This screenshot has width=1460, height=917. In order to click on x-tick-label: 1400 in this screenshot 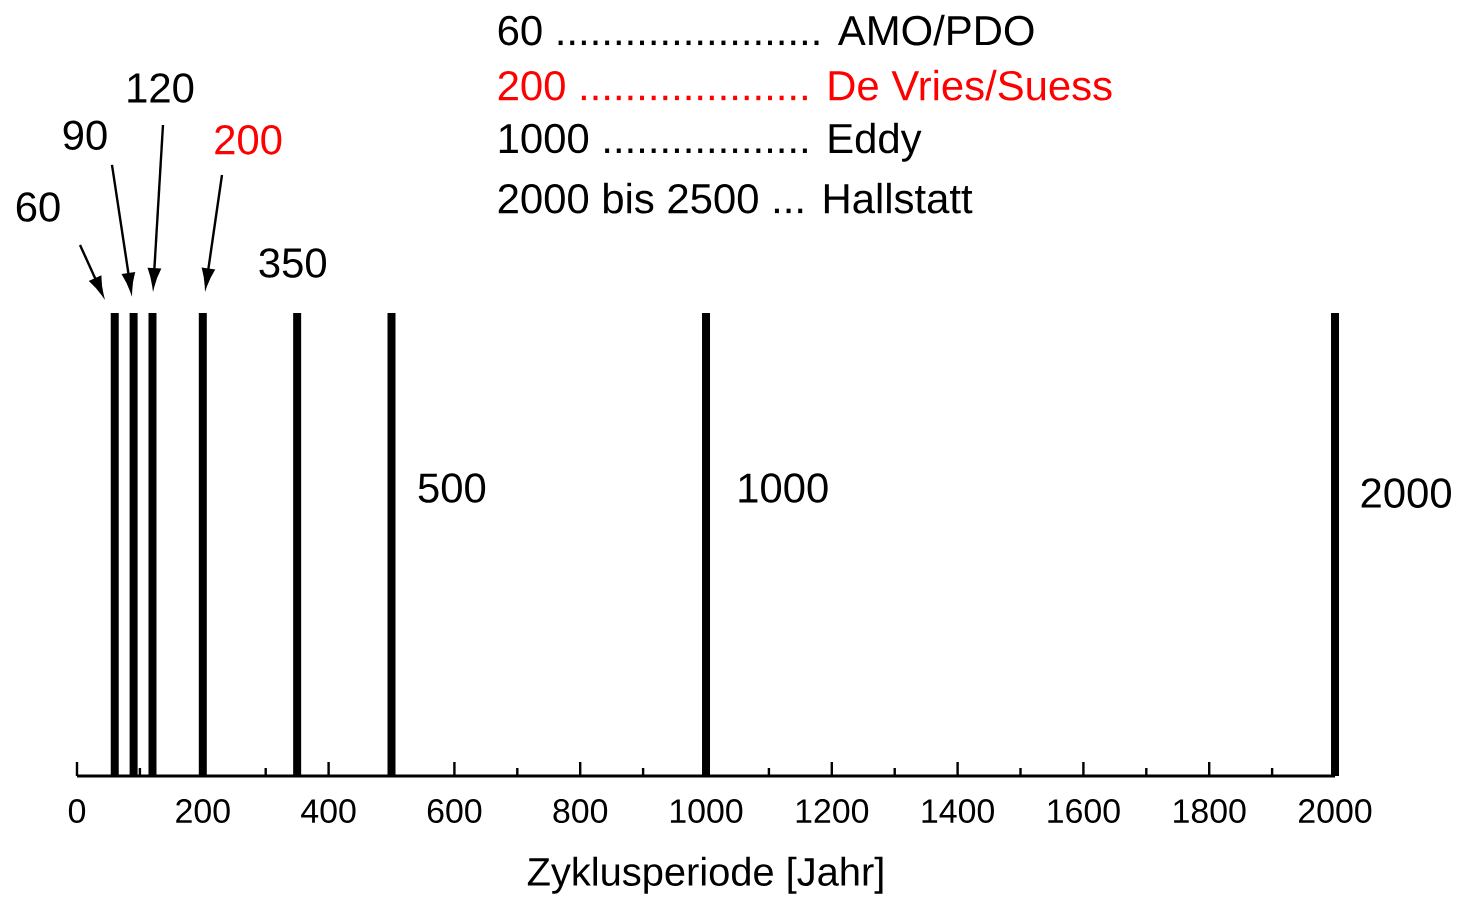, I will do `click(958, 811)`.